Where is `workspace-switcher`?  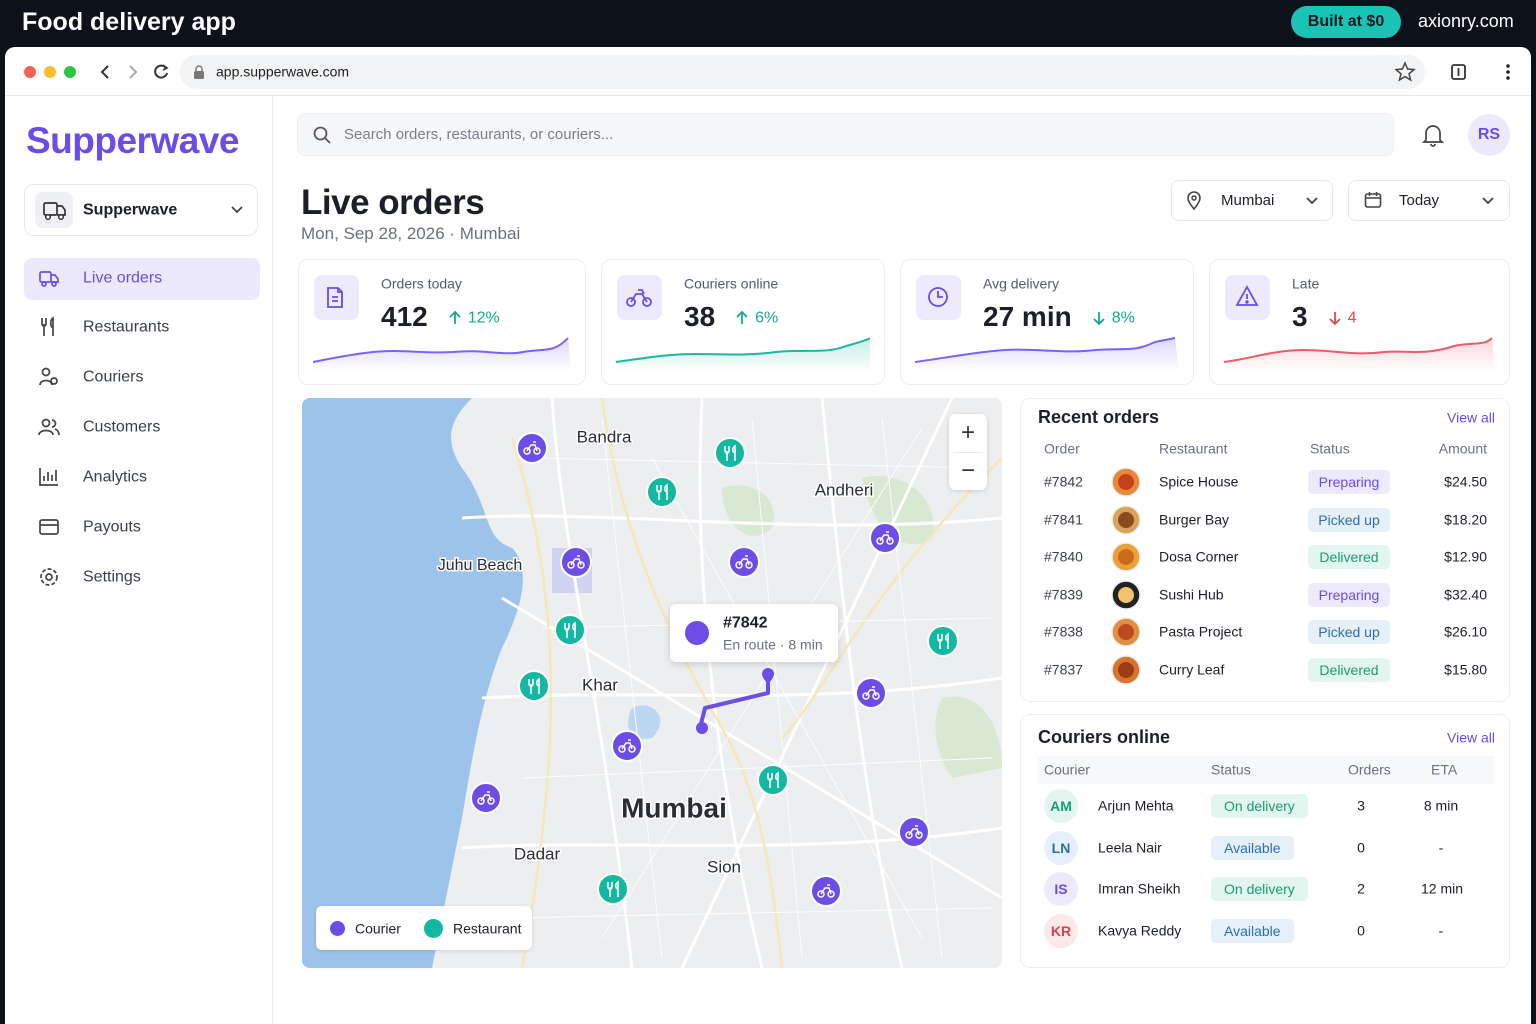 workspace-switcher is located at coordinates (141, 210).